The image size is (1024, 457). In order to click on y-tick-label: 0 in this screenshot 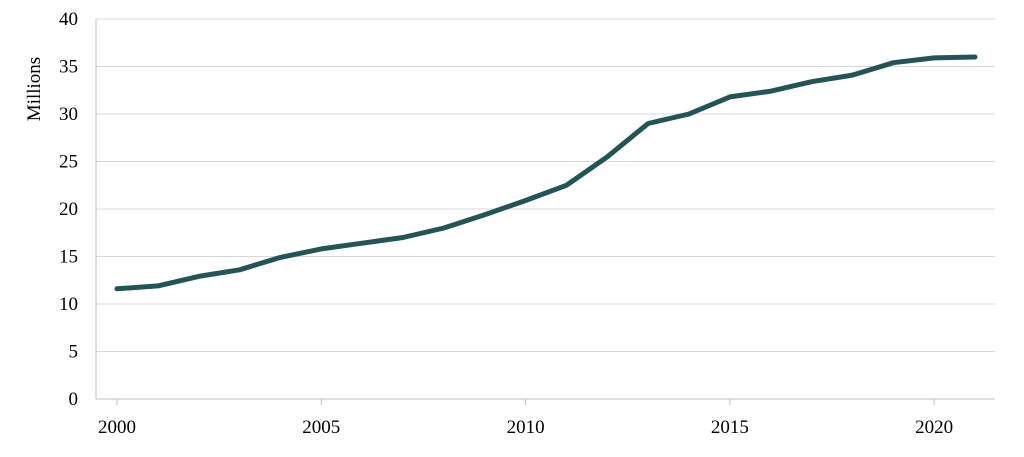, I will do `click(74, 399)`.